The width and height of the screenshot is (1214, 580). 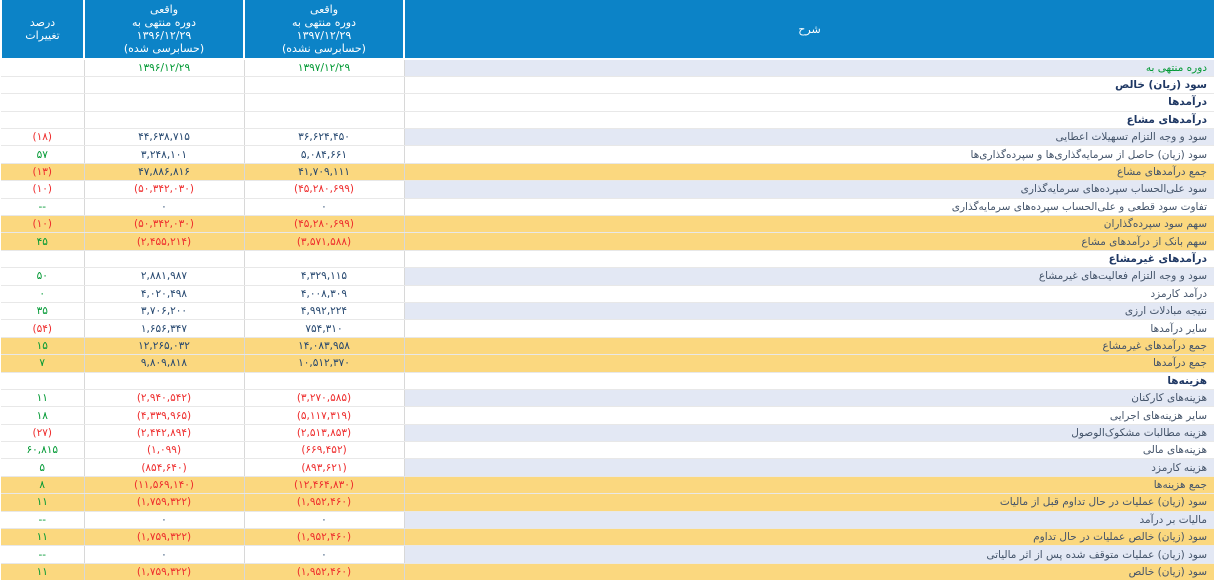 I want to click on table-row: درآمدهای غیرمشاع, so click(x=607, y=259).